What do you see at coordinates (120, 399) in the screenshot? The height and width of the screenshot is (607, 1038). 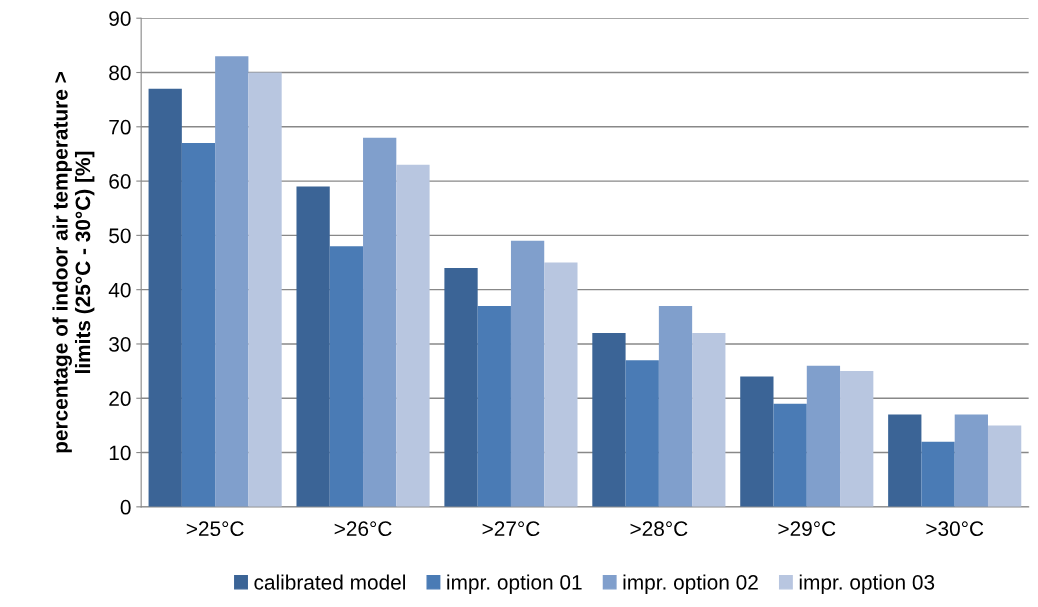 I see `y-tick-label: 20` at bounding box center [120, 399].